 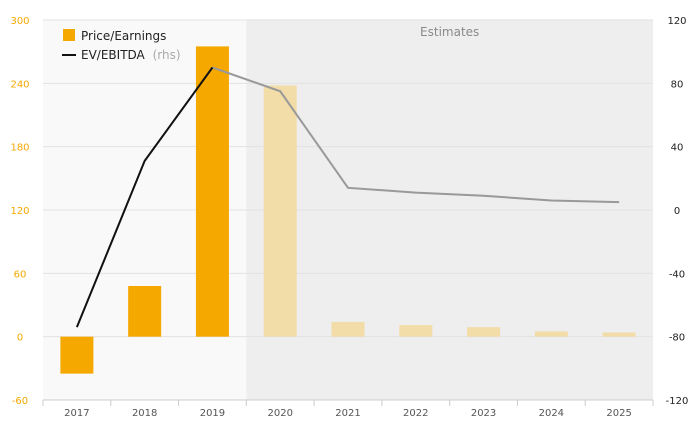 What do you see at coordinates (348, 329) in the screenshot?
I see `bar-2021` at bounding box center [348, 329].